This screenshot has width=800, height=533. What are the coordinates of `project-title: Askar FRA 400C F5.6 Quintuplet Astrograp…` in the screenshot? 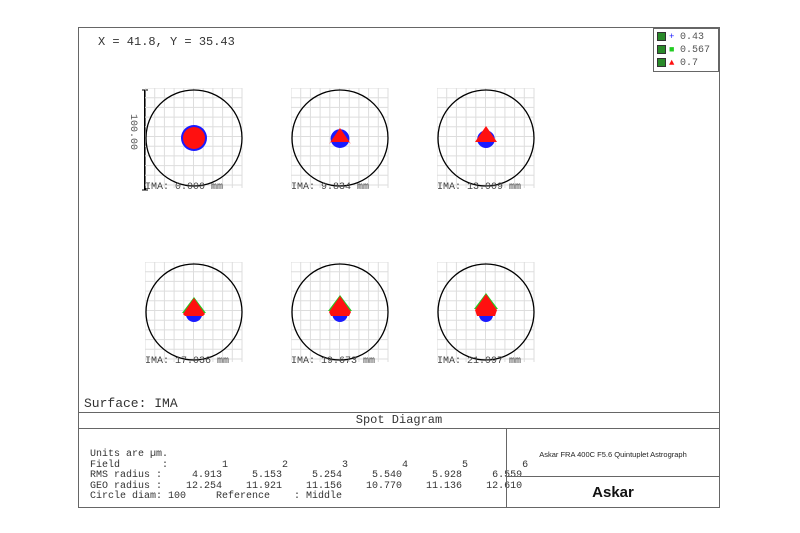 It's located at (613, 454).